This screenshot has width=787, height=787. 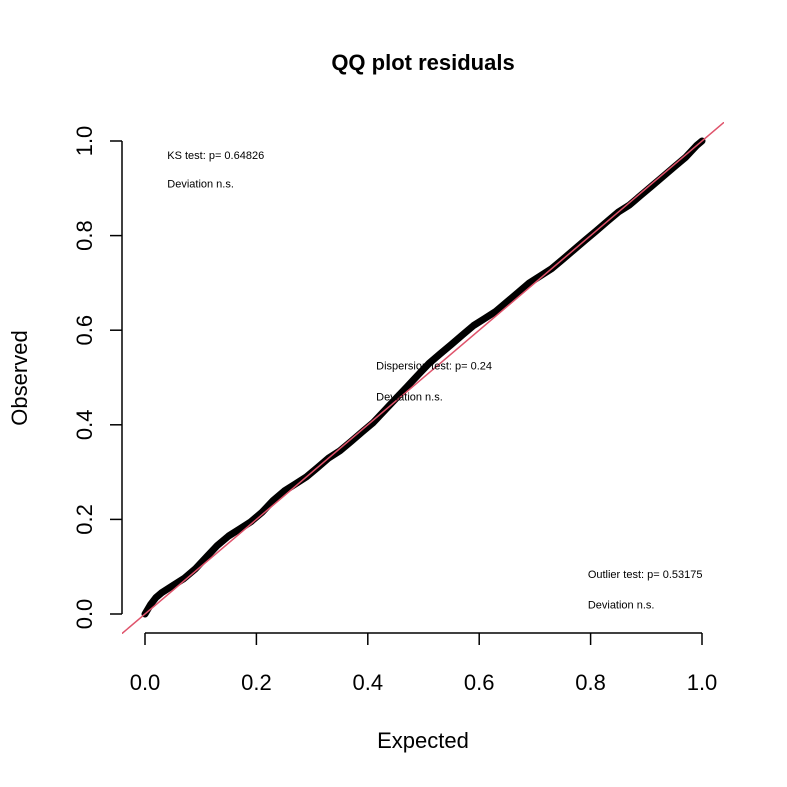 I want to click on x-tick-label: 0.6, so click(x=479, y=682).